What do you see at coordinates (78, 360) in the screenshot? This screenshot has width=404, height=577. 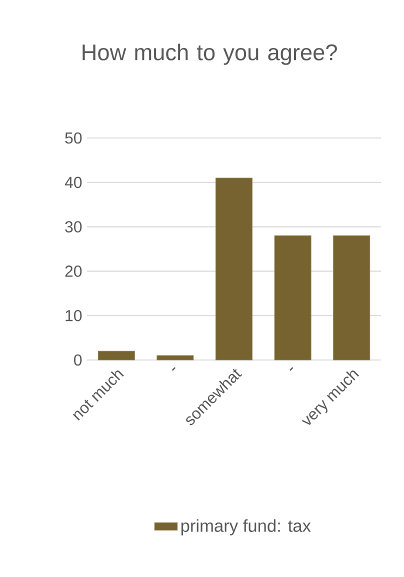 I see `y-tick-label: 0` at bounding box center [78, 360].